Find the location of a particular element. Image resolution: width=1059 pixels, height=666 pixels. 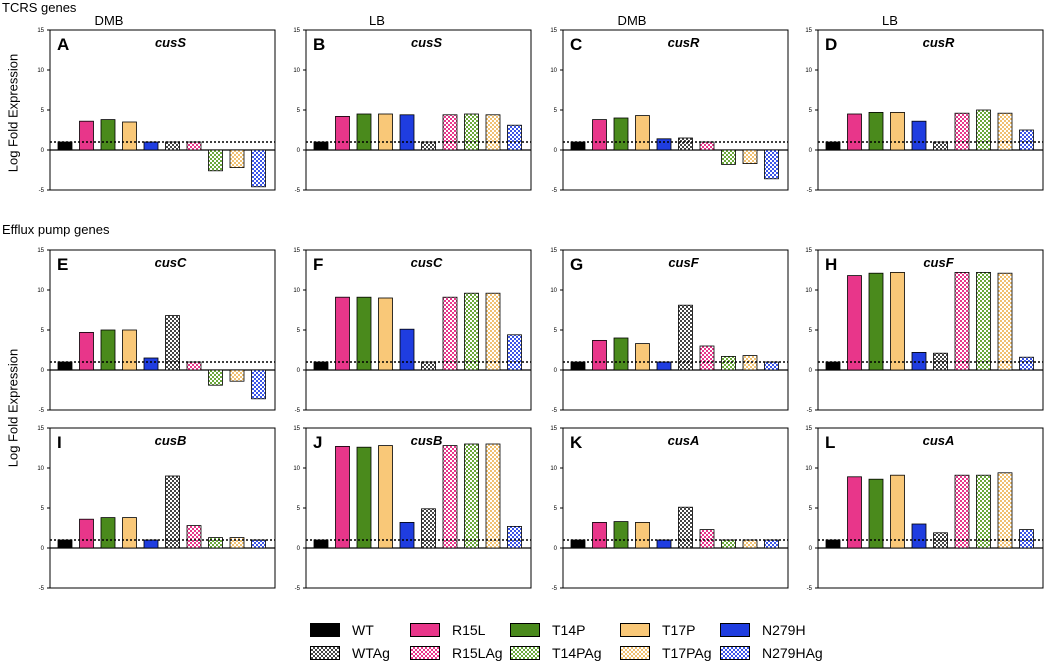

bar-a-t17p is located at coordinates (129, 136).